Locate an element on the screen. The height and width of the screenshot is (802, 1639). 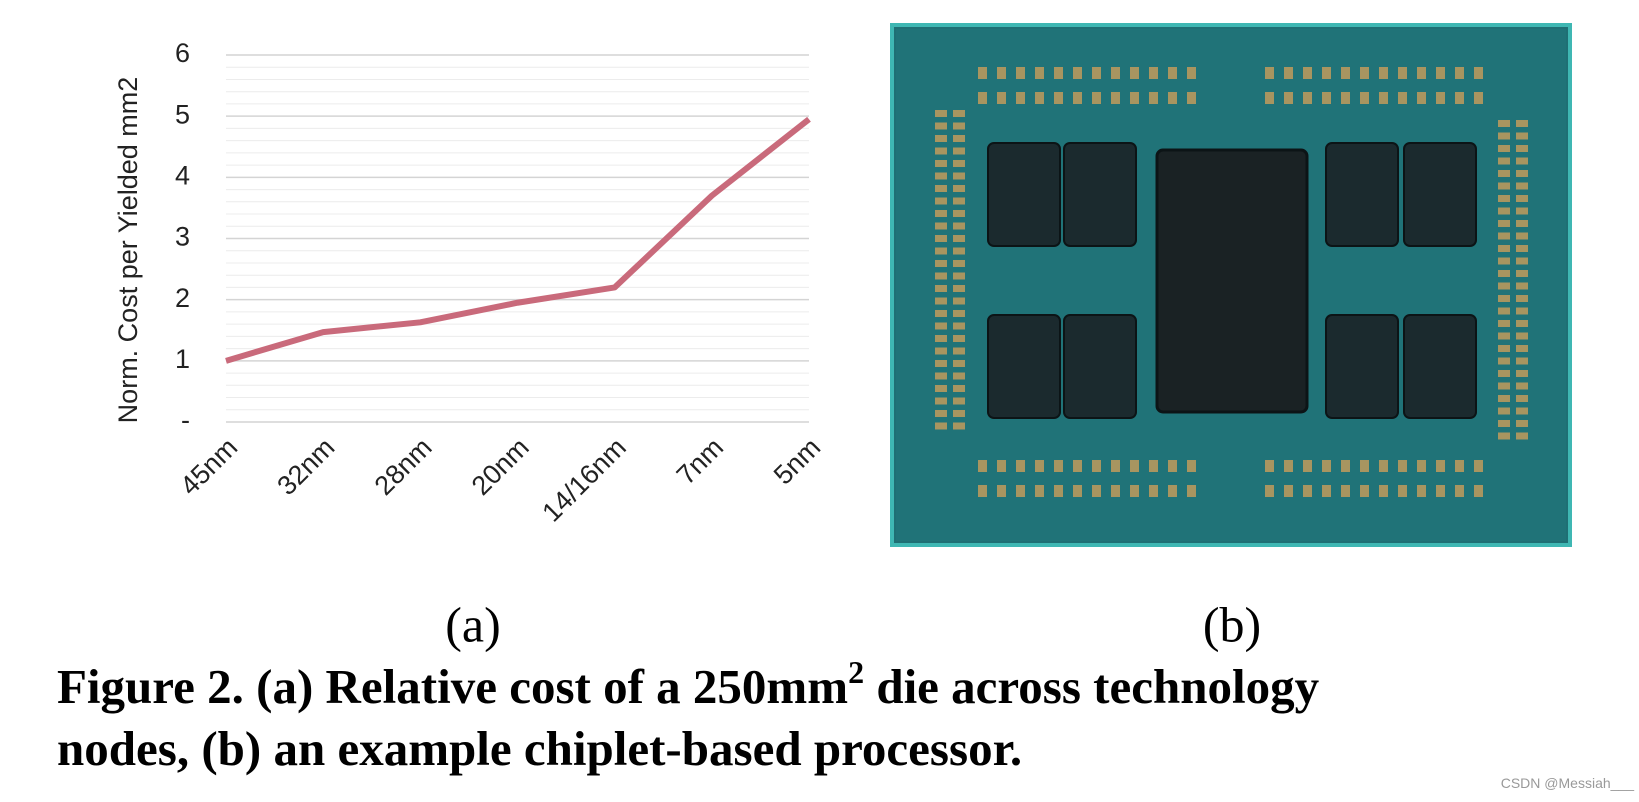
y-tick-label: 3 is located at coordinates (182, 237).